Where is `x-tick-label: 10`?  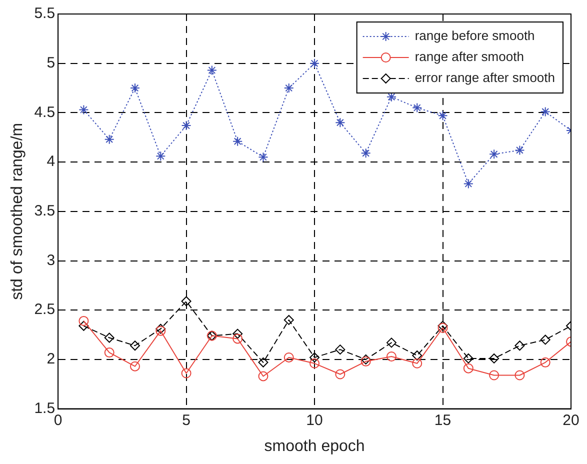 x-tick-label: 10 is located at coordinates (314, 420).